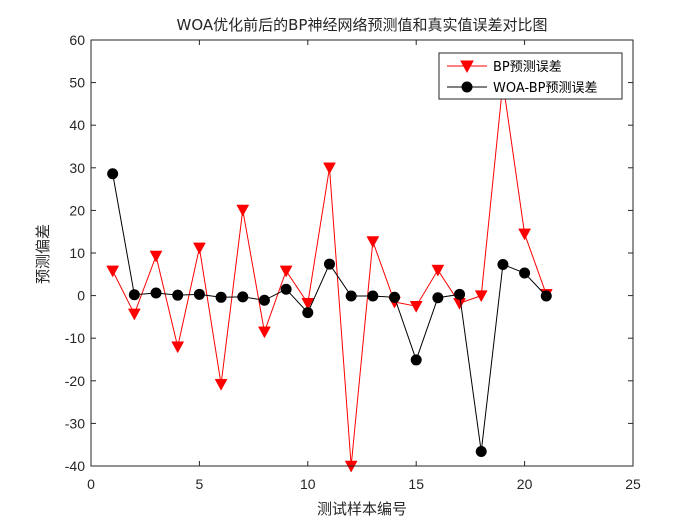 This screenshot has height=525, width=700. Describe the element at coordinates (81, 296) in the screenshot. I see `y-tick-label: 0` at that location.